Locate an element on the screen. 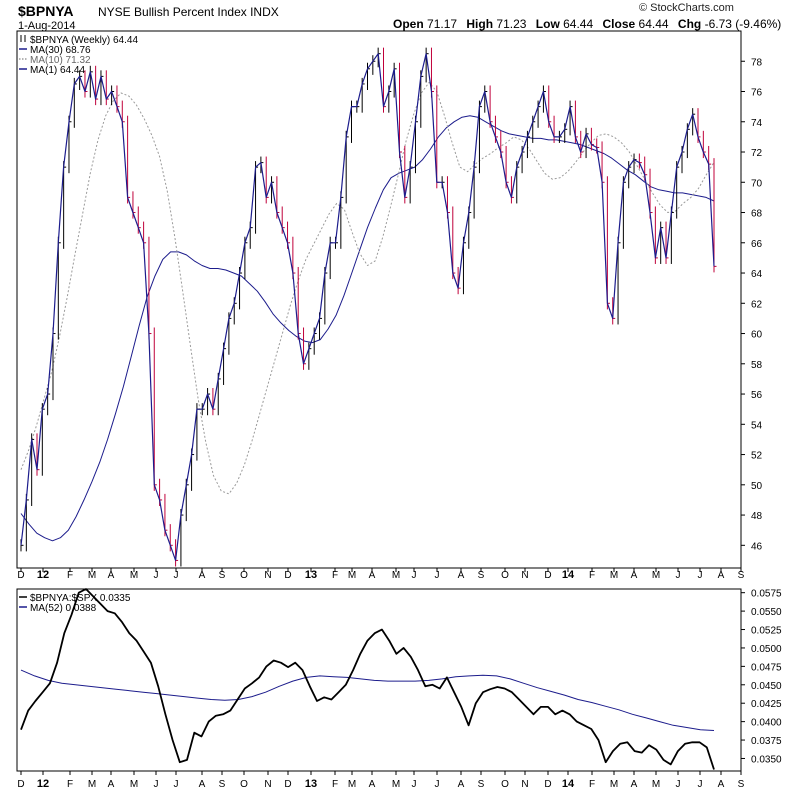 Image resolution: width=800 pixels, height=795 pixels. close-label: Close is located at coordinates (619, 24).